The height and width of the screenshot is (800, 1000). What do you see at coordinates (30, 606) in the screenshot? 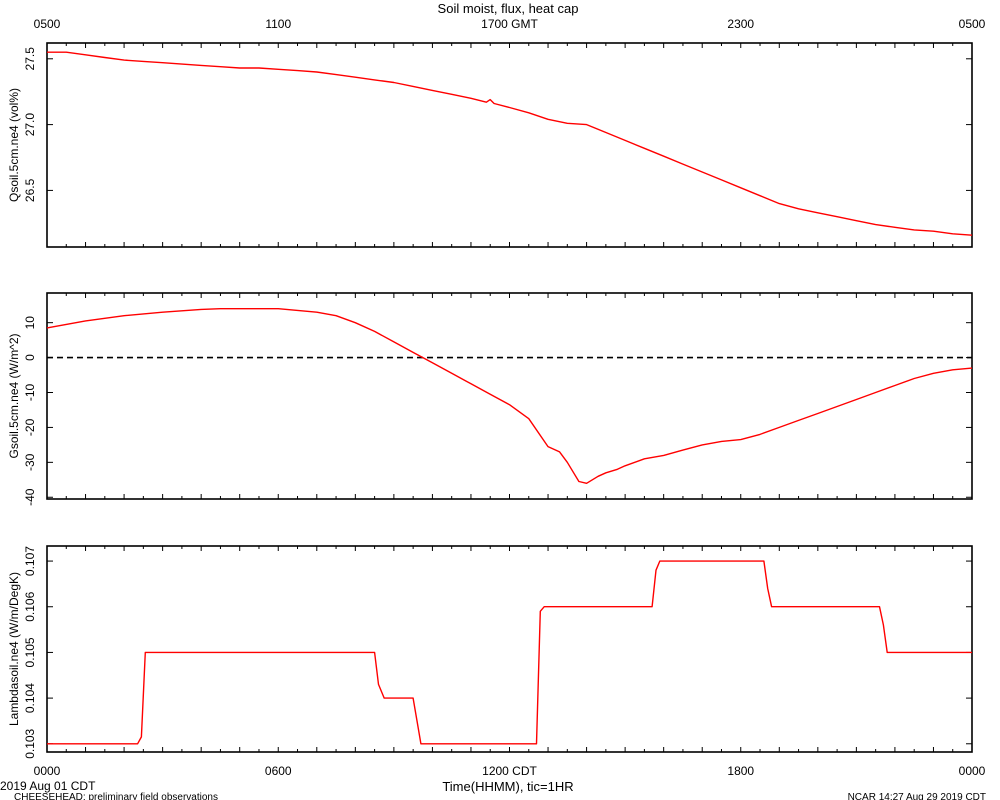
I see `y-tick-label: 0.106` at bounding box center [30, 606].